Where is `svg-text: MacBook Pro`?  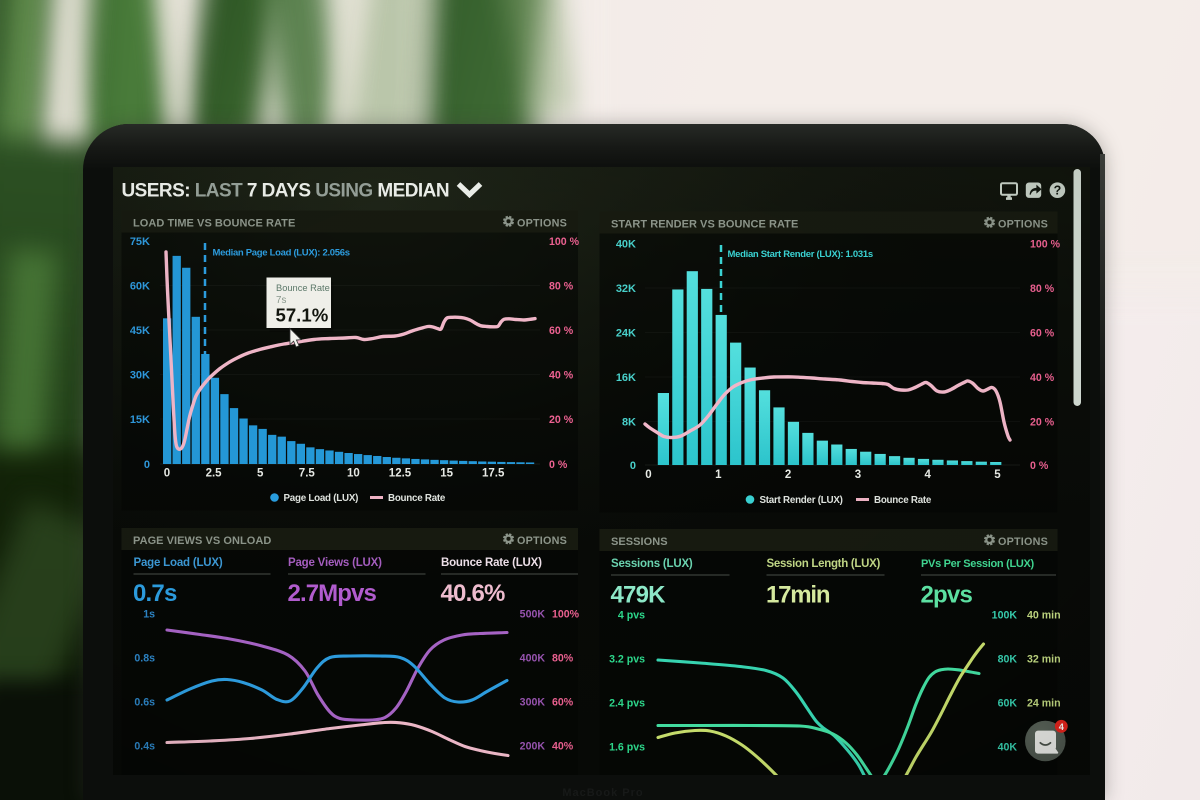 svg-text: MacBook Pro is located at coordinates (602, 793).